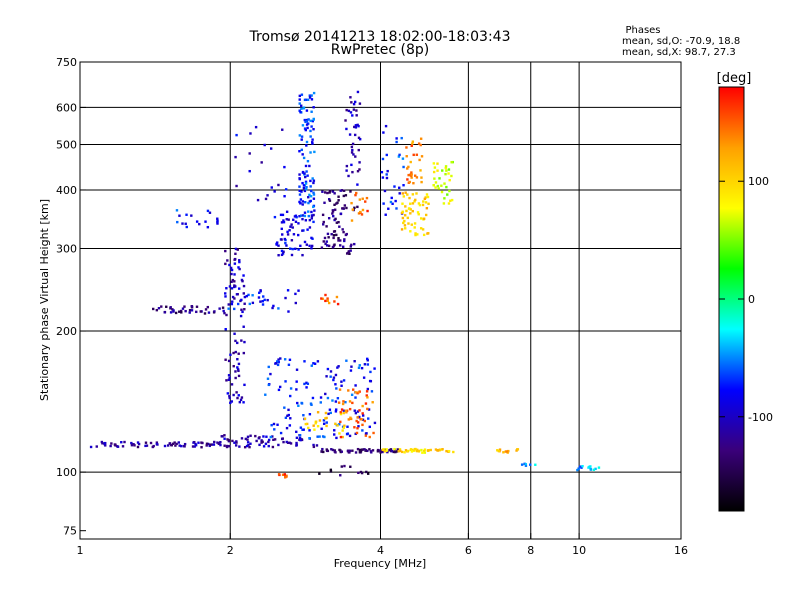 The height and width of the screenshot is (600, 800). I want to click on colorbar-unit: [deg], so click(734, 78).